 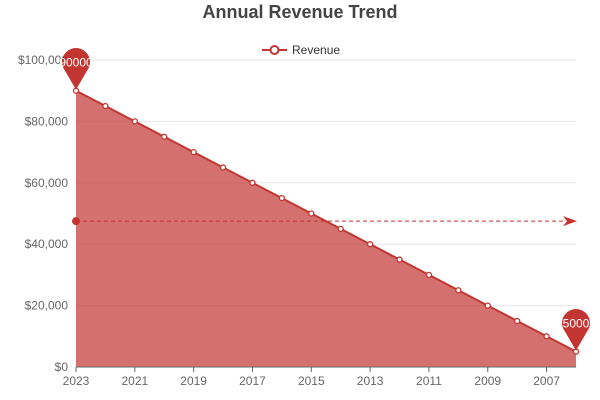 What do you see at coordinates (193, 381) in the screenshot?
I see `x-tick-label: 2019` at bounding box center [193, 381].